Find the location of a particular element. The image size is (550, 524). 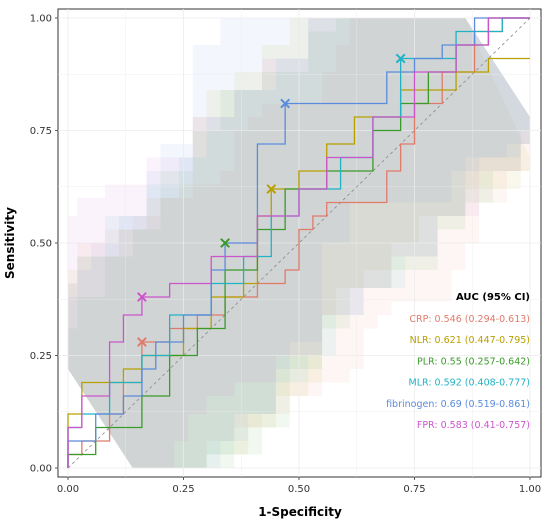

x-tick-label: 1.00 is located at coordinates (530, 489).